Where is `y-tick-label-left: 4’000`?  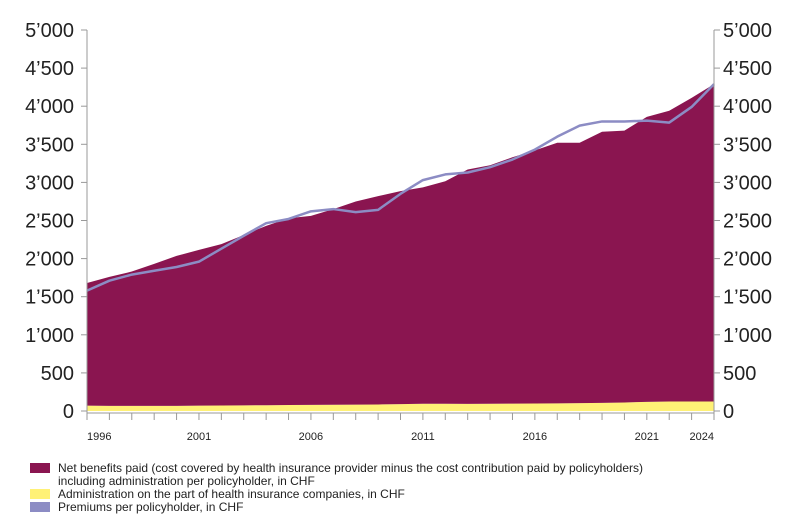 y-tick-label-left: 4’000 is located at coordinates (49, 107).